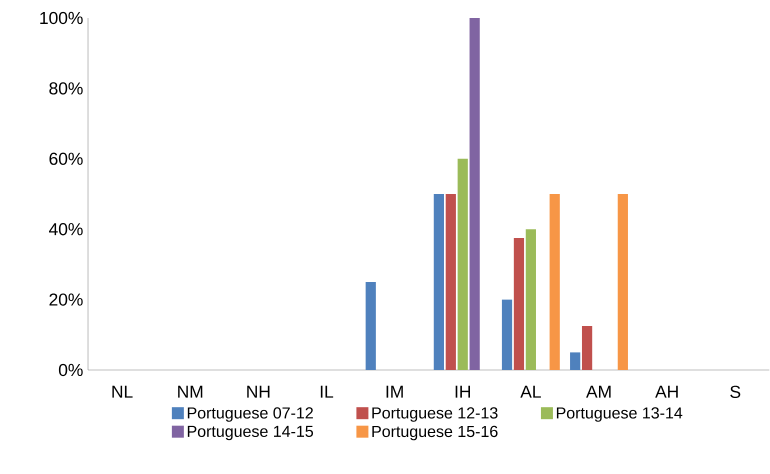 This screenshot has height=474, width=770. Describe the element at coordinates (250, 414) in the screenshot. I see `legend-label: Portuguese 07-12` at that location.